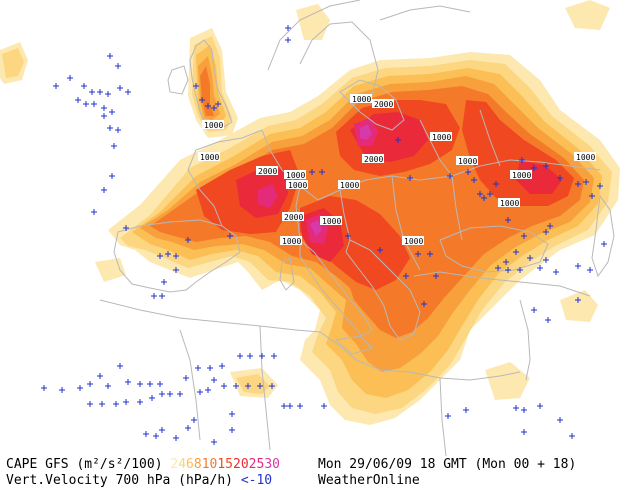 The width and height of the screenshot is (634, 490). Describe the element at coordinates (182, 464) in the screenshot. I see `cape-scale-value: 4` at that location.